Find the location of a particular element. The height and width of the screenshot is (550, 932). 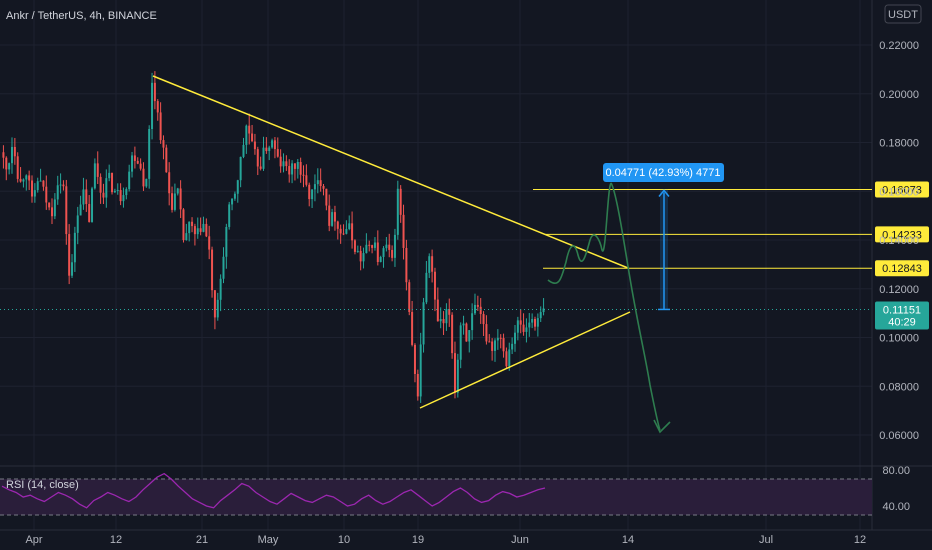

x-tick-label: Jun is located at coordinates (520, 540).